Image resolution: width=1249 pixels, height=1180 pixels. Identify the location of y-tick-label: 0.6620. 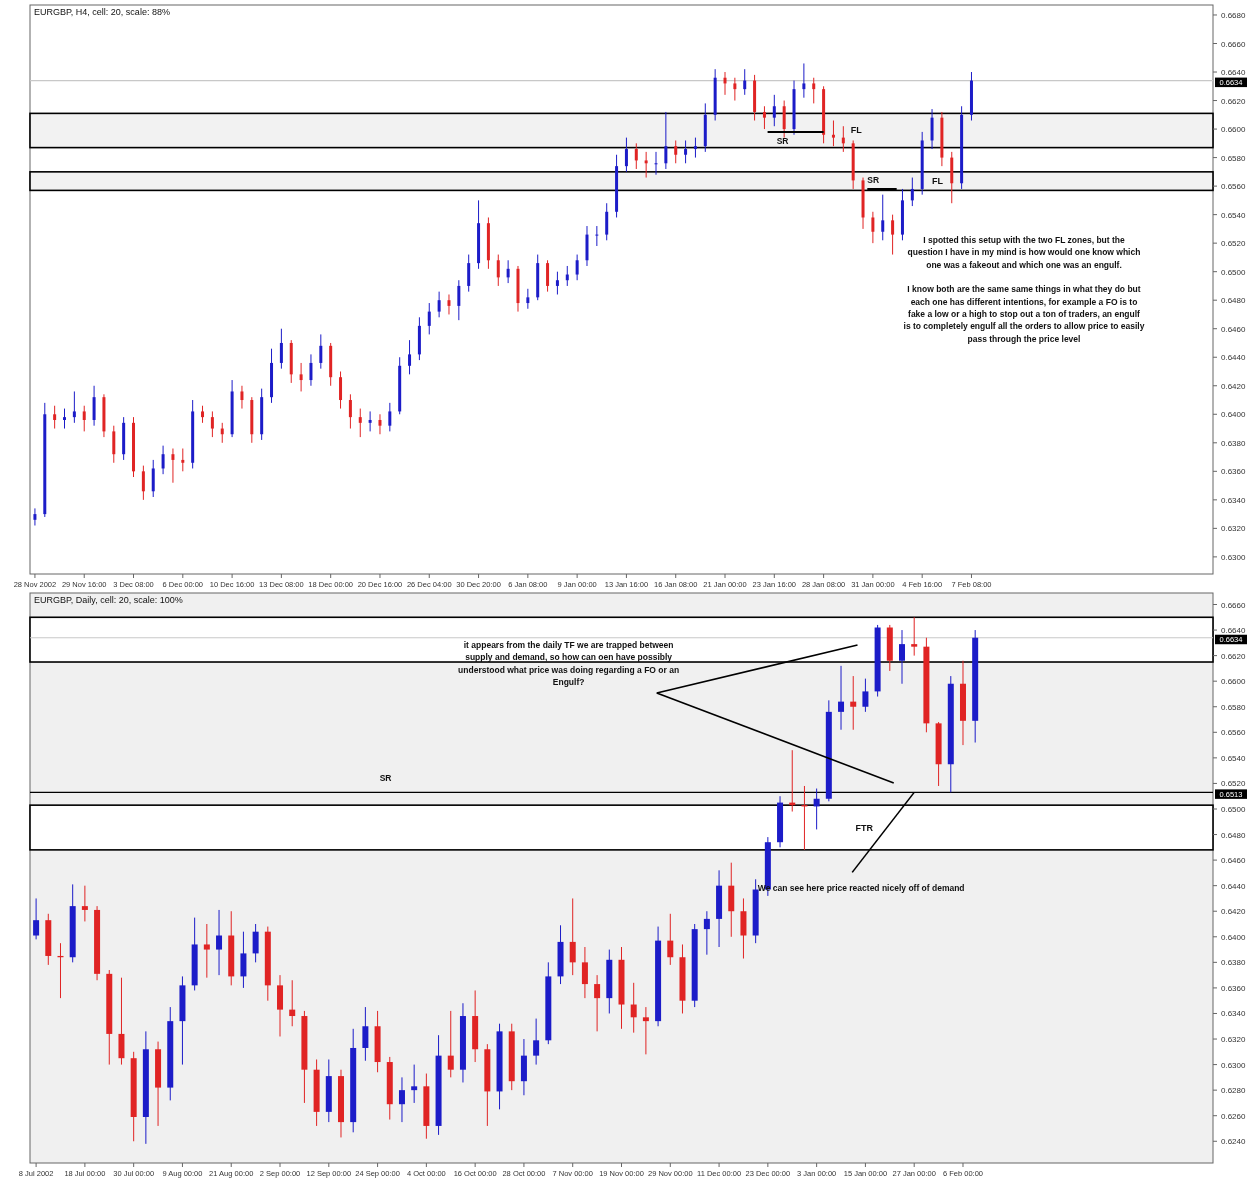
(1234, 656).